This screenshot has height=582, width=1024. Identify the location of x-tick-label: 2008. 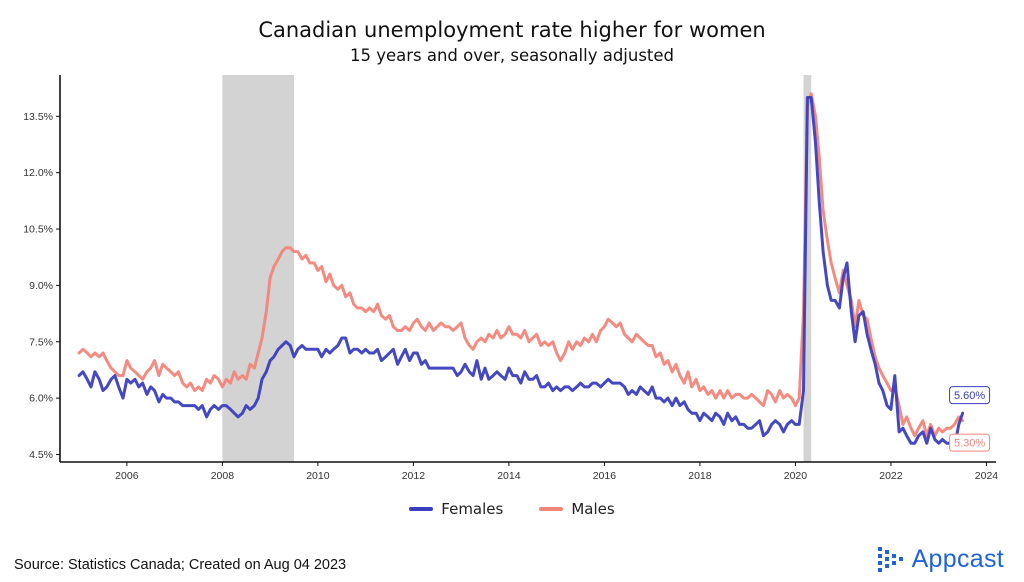
(223, 476).